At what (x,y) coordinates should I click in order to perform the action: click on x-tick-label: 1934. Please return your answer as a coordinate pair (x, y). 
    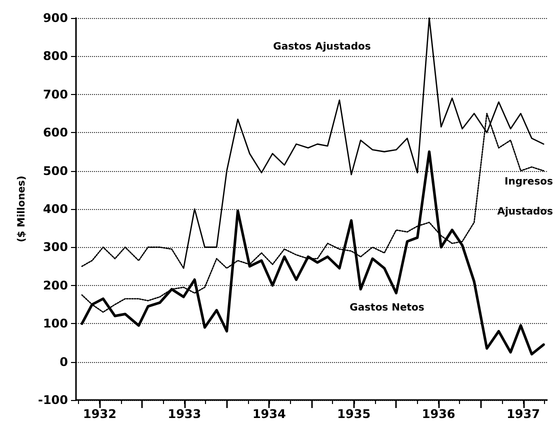
    Looking at the image, I should click on (269, 414).